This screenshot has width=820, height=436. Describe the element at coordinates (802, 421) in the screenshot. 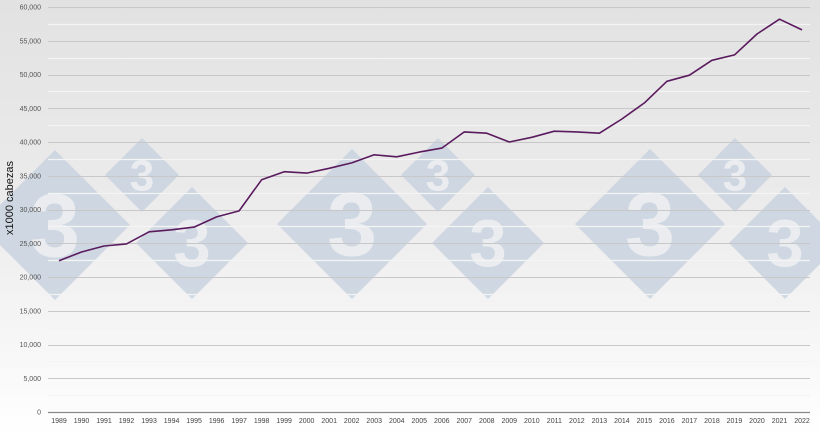

I see `x-tick-label: 2022` at that location.